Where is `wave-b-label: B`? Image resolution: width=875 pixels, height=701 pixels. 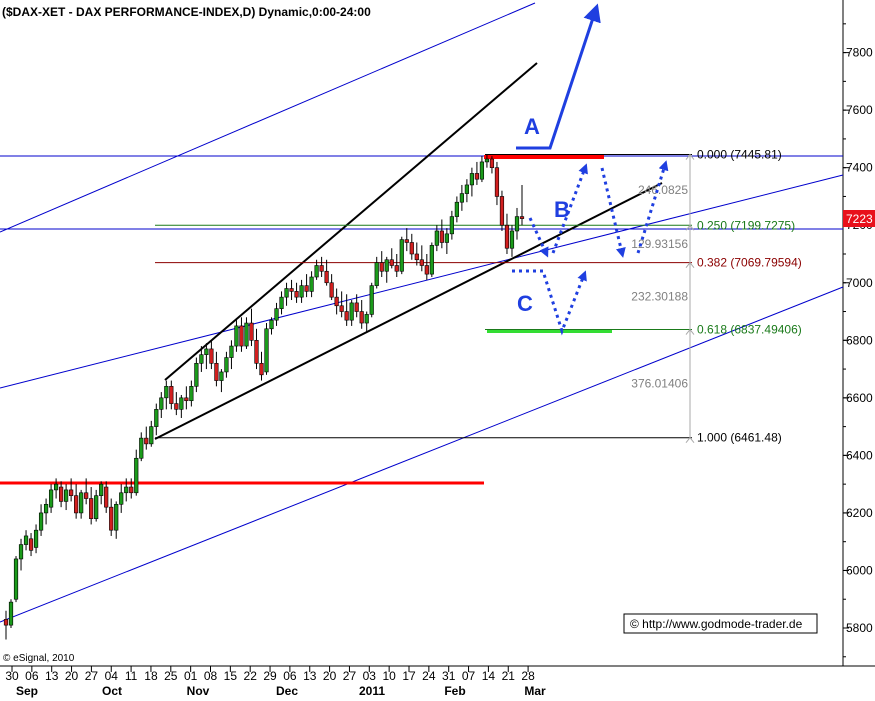 wave-b-label: B is located at coordinates (562, 209).